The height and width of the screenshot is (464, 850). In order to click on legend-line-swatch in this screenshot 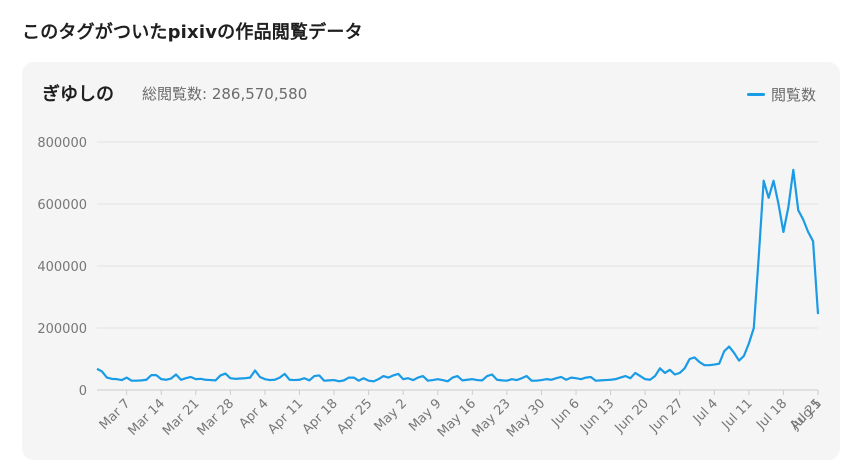, I will do `click(755, 94)`.